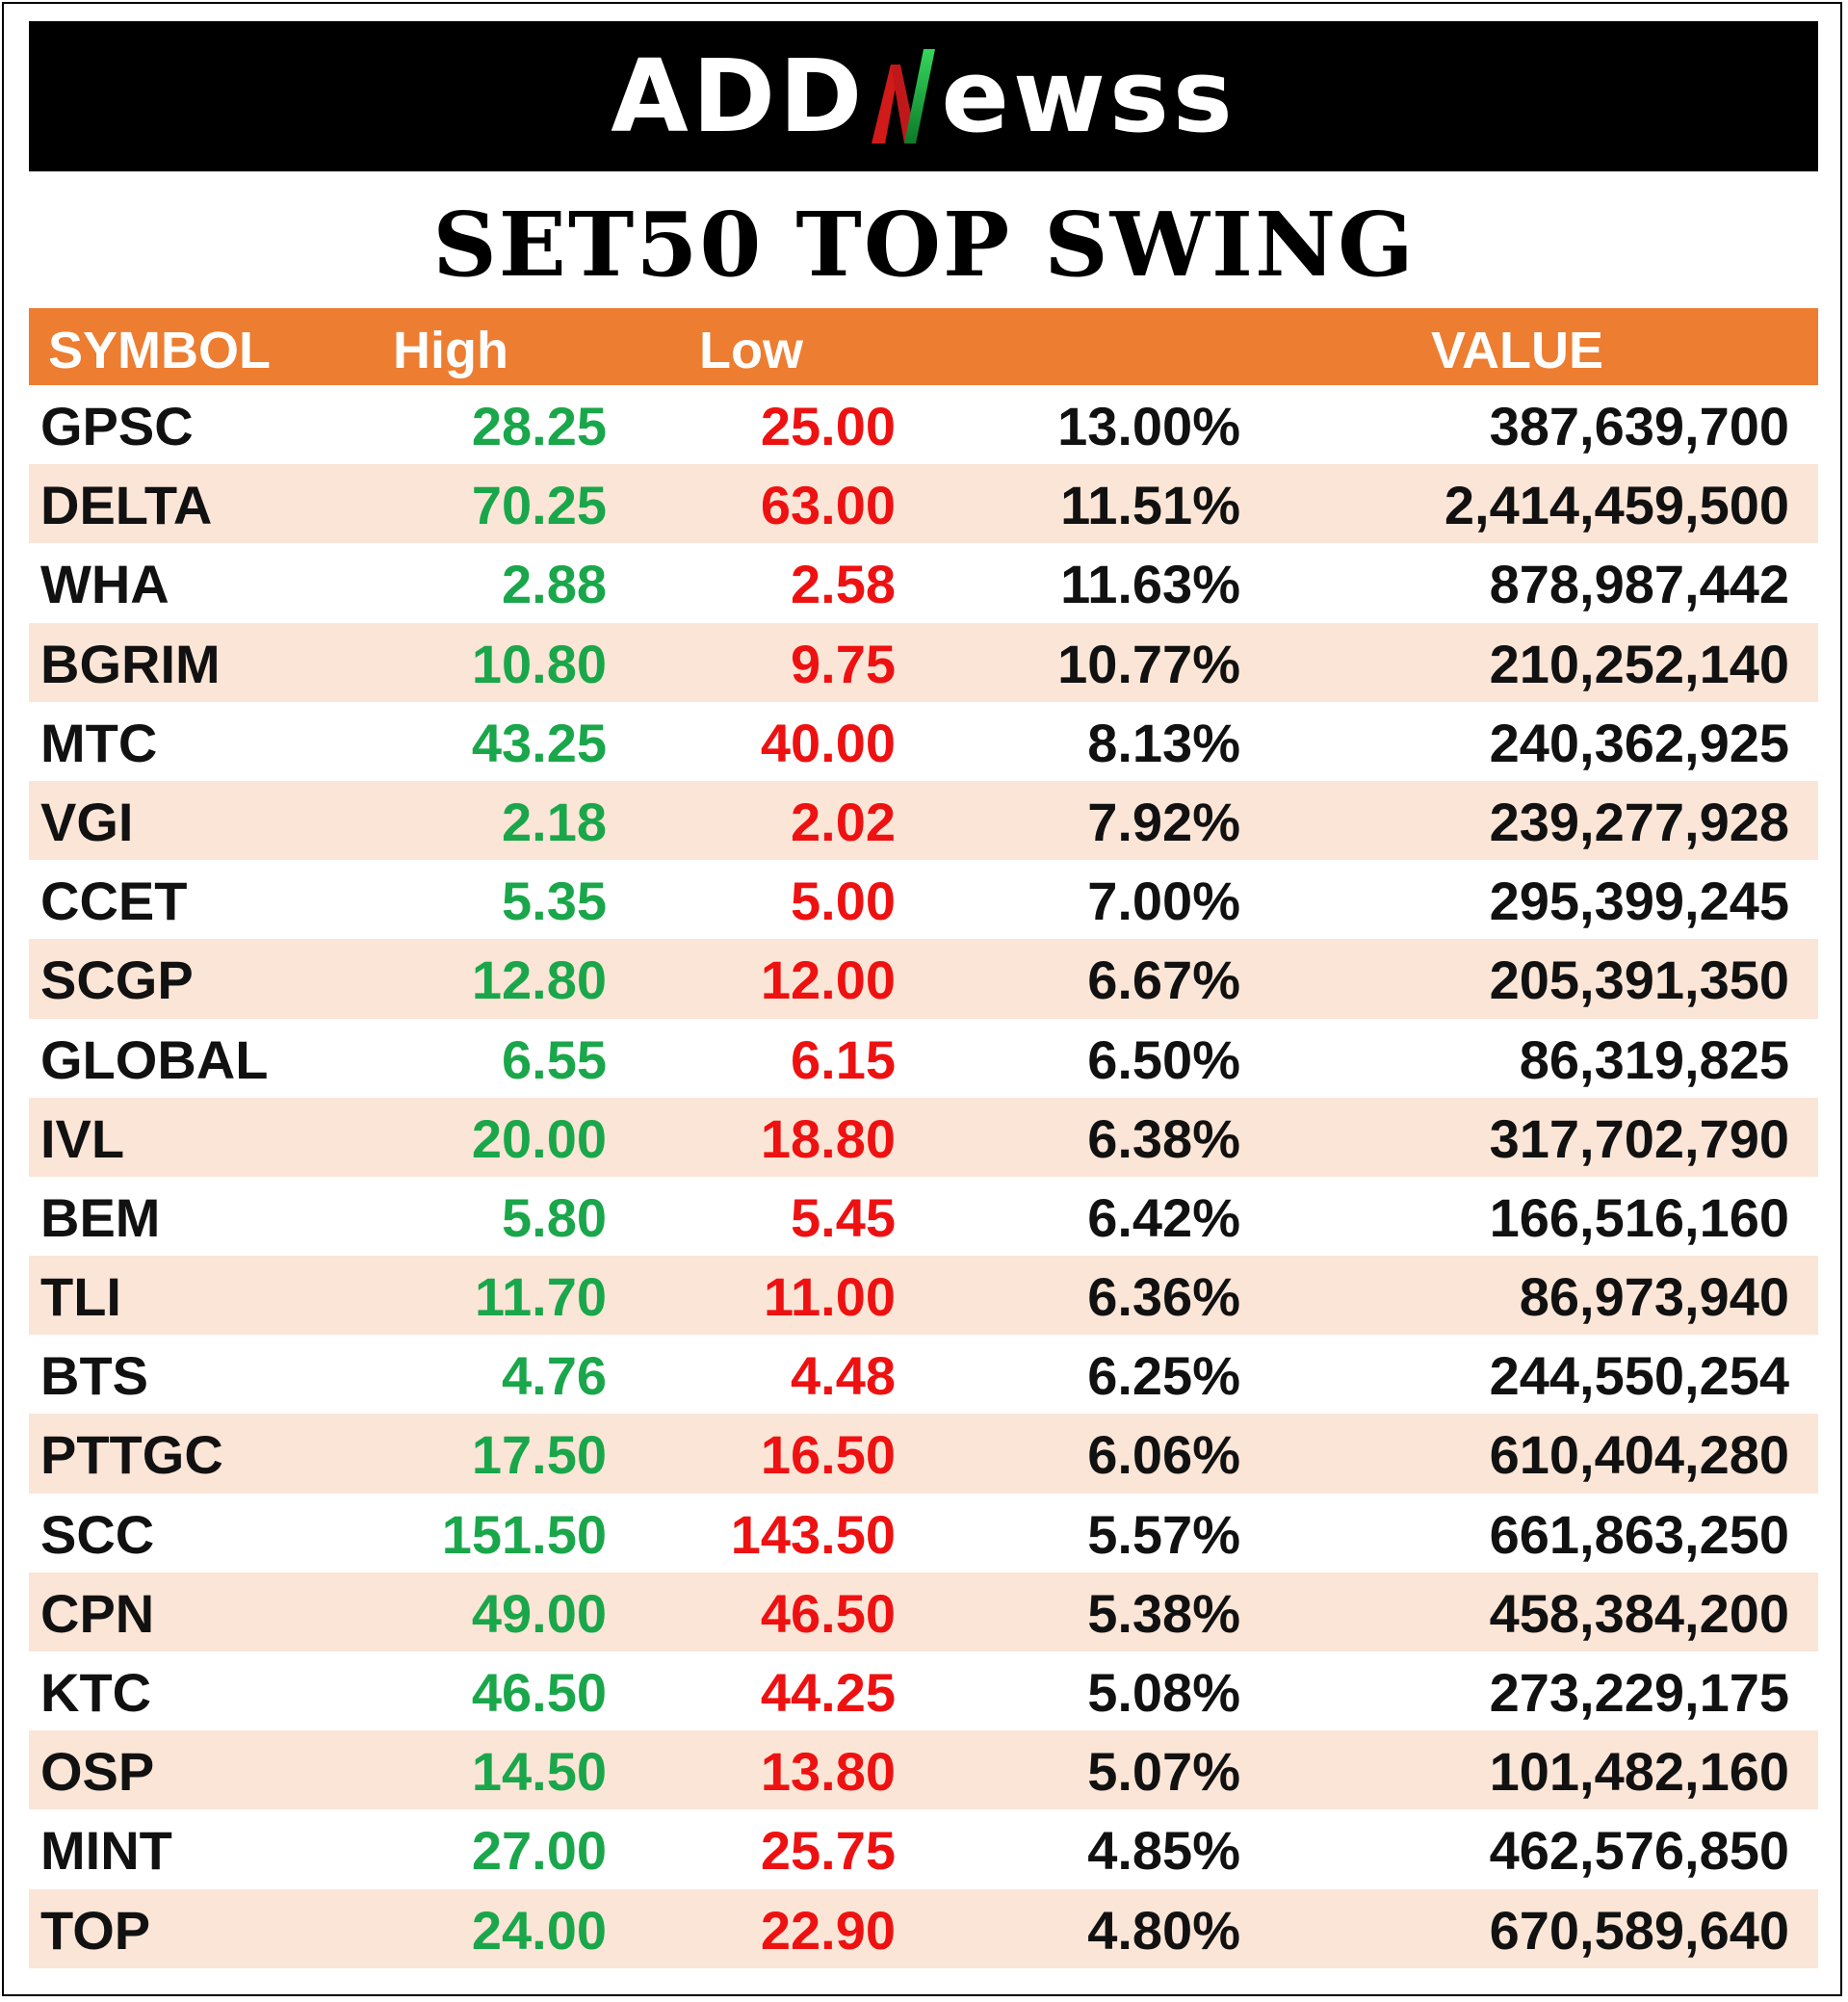  Describe the element at coordinates (1654, 1297) in the screenshot. I see `cell-value: 86,973,940` at that location.